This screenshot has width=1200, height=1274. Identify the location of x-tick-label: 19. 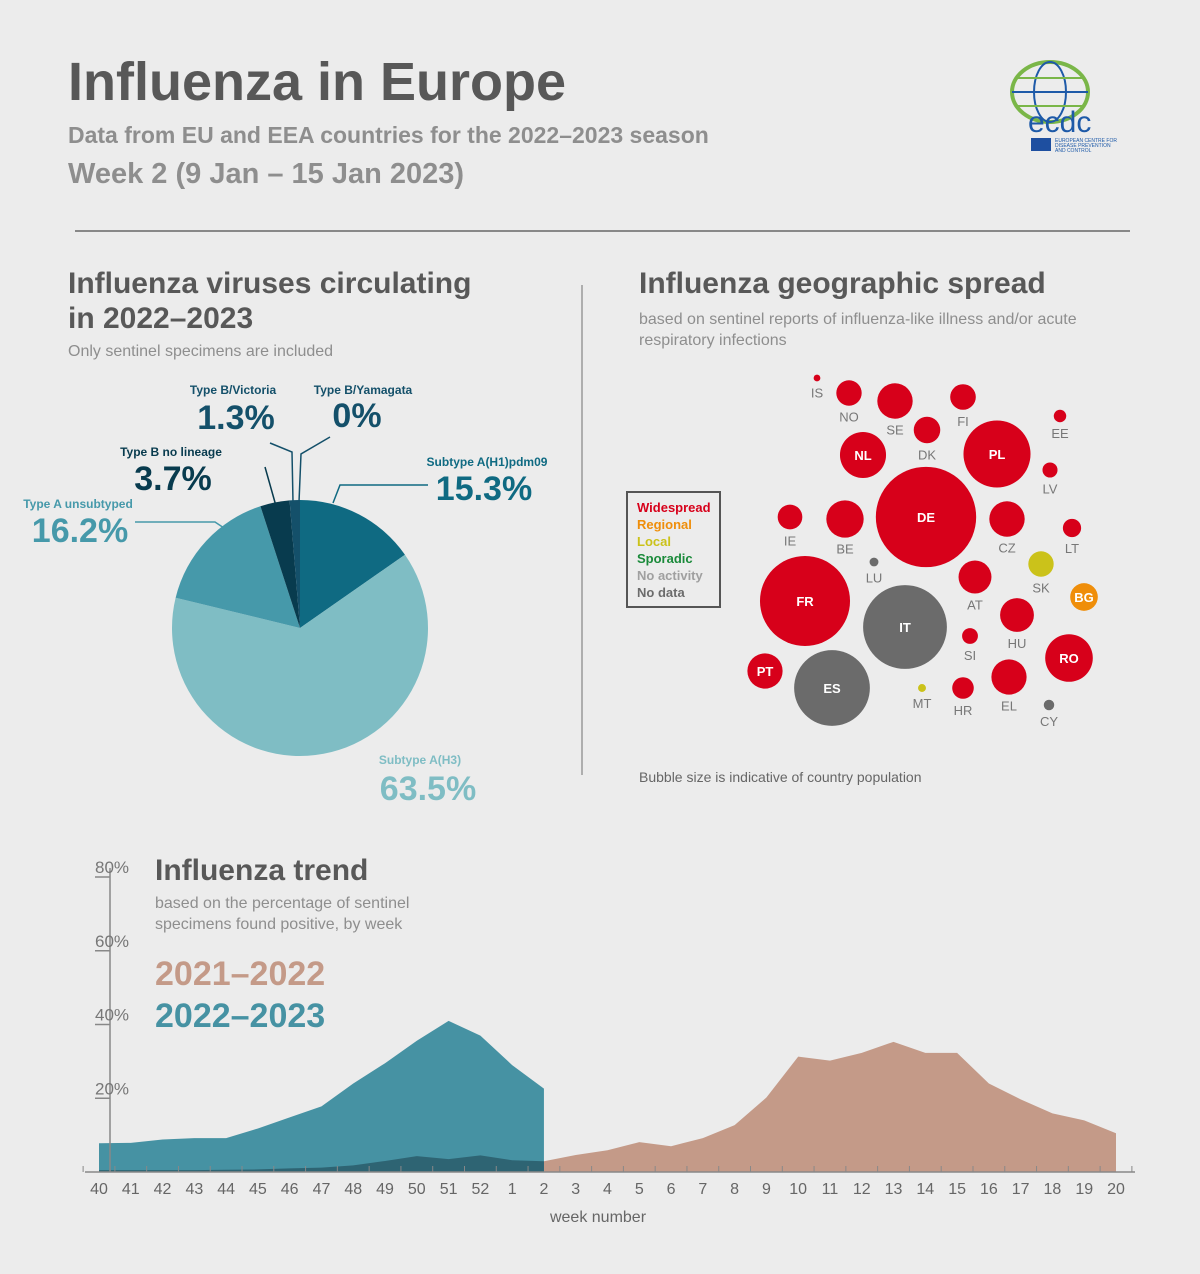
(1084, 1189).